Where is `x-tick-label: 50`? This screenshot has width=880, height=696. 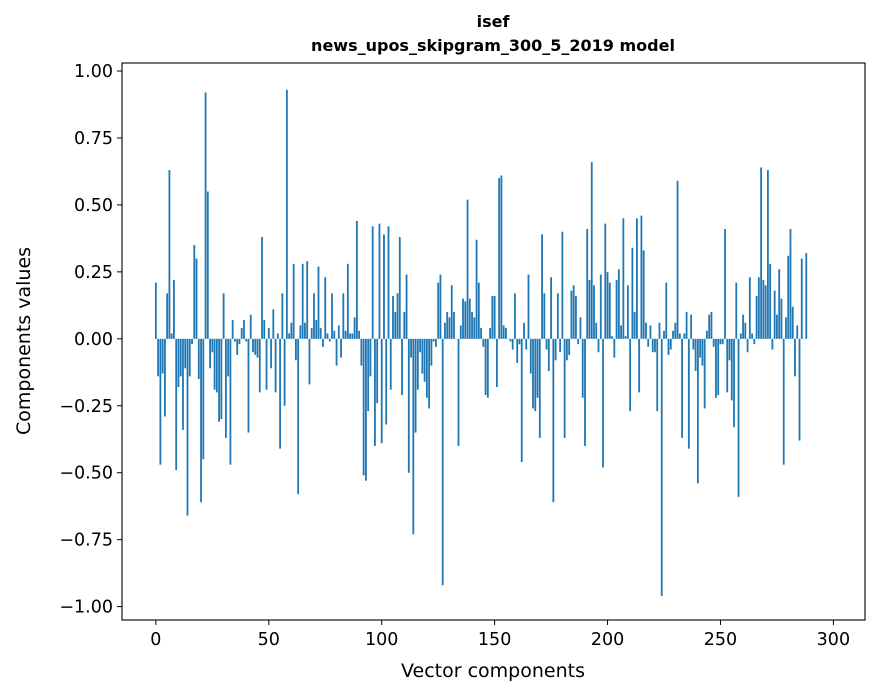 x-tick-label: 50 is located at coordinates (269, 640).